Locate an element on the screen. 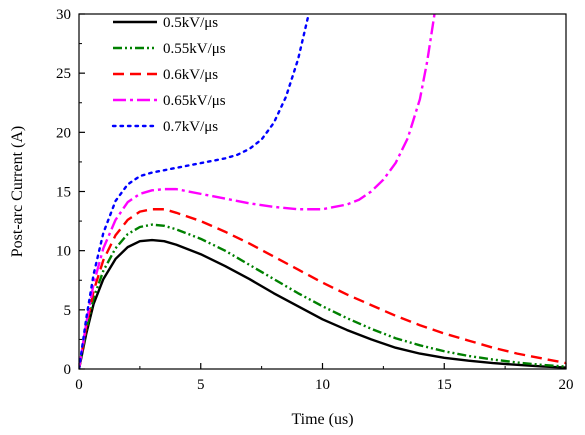  x-tick-label: 10 is located at coordinates (322, 385).